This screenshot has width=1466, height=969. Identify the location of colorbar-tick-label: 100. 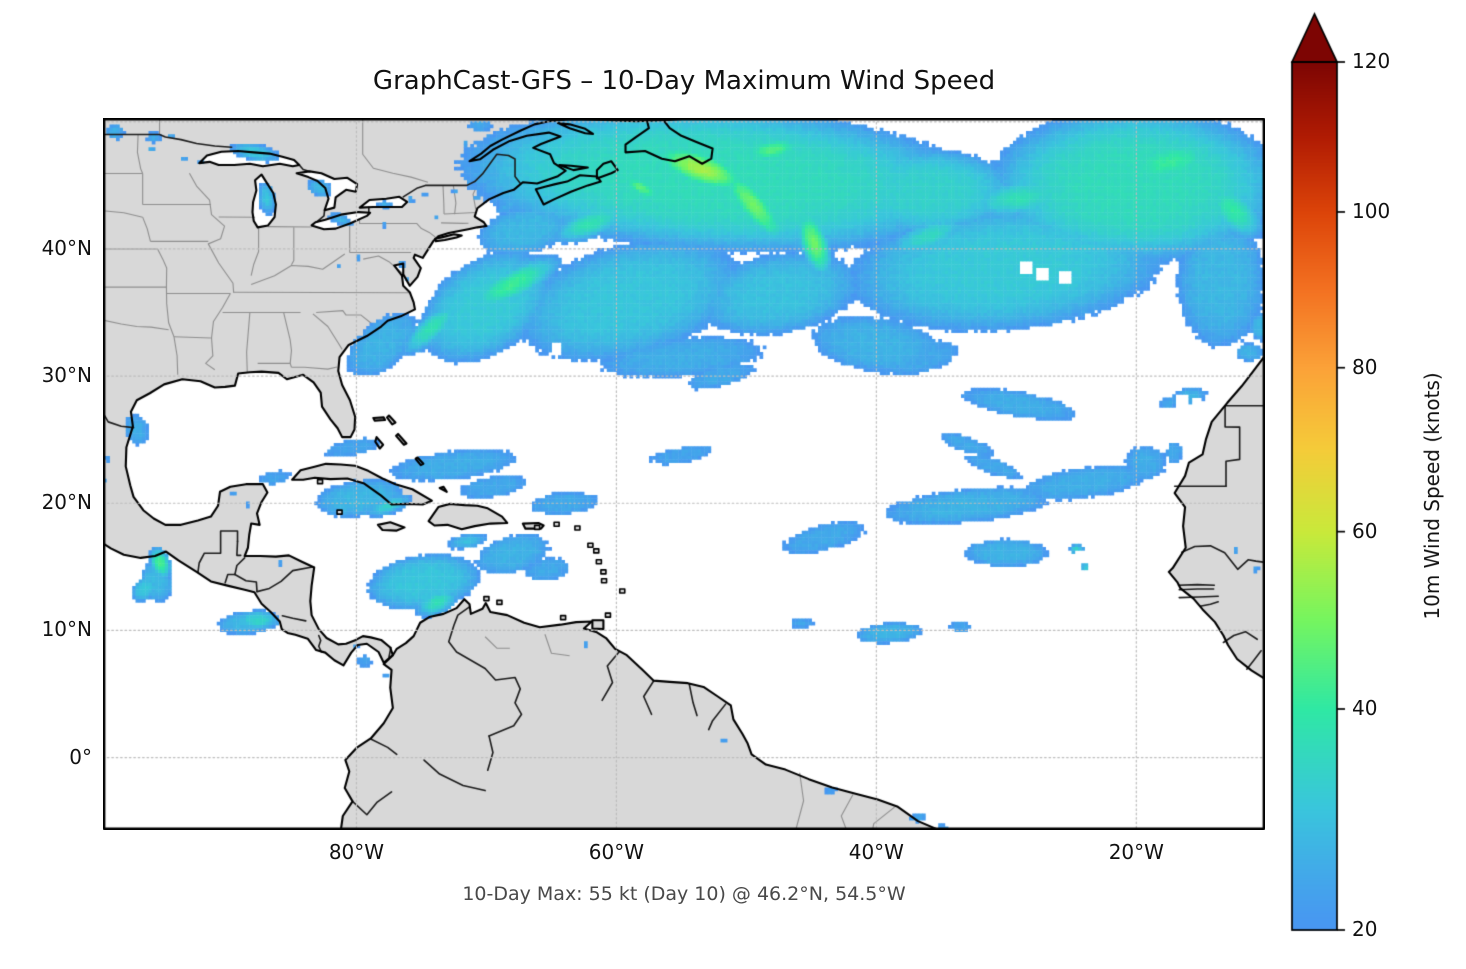
(1371, 210).